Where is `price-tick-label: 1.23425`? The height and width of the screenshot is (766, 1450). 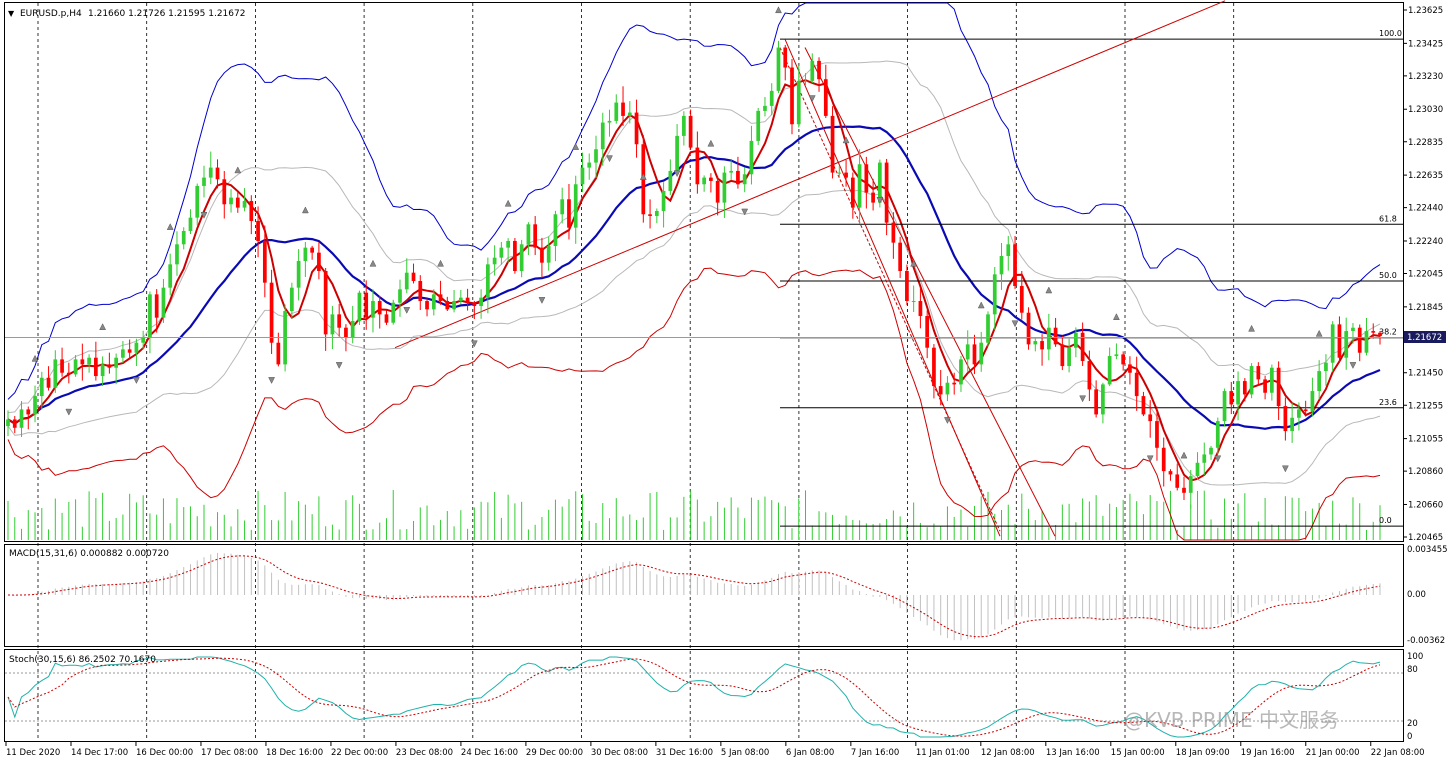
price-tick-label: 1.23425 is located at coordinates (1425, 44).